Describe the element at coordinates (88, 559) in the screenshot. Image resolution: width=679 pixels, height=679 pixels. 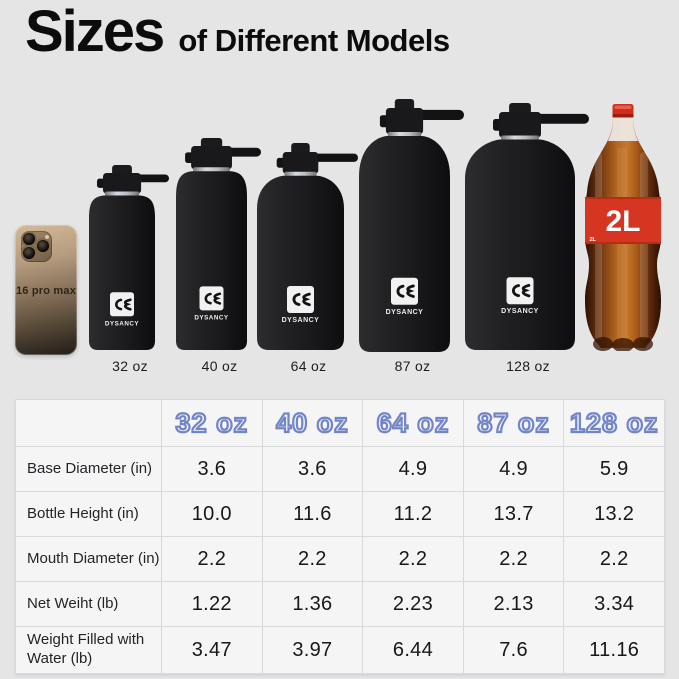
I see `row-label: Mouth Diameter (in)` at that location.